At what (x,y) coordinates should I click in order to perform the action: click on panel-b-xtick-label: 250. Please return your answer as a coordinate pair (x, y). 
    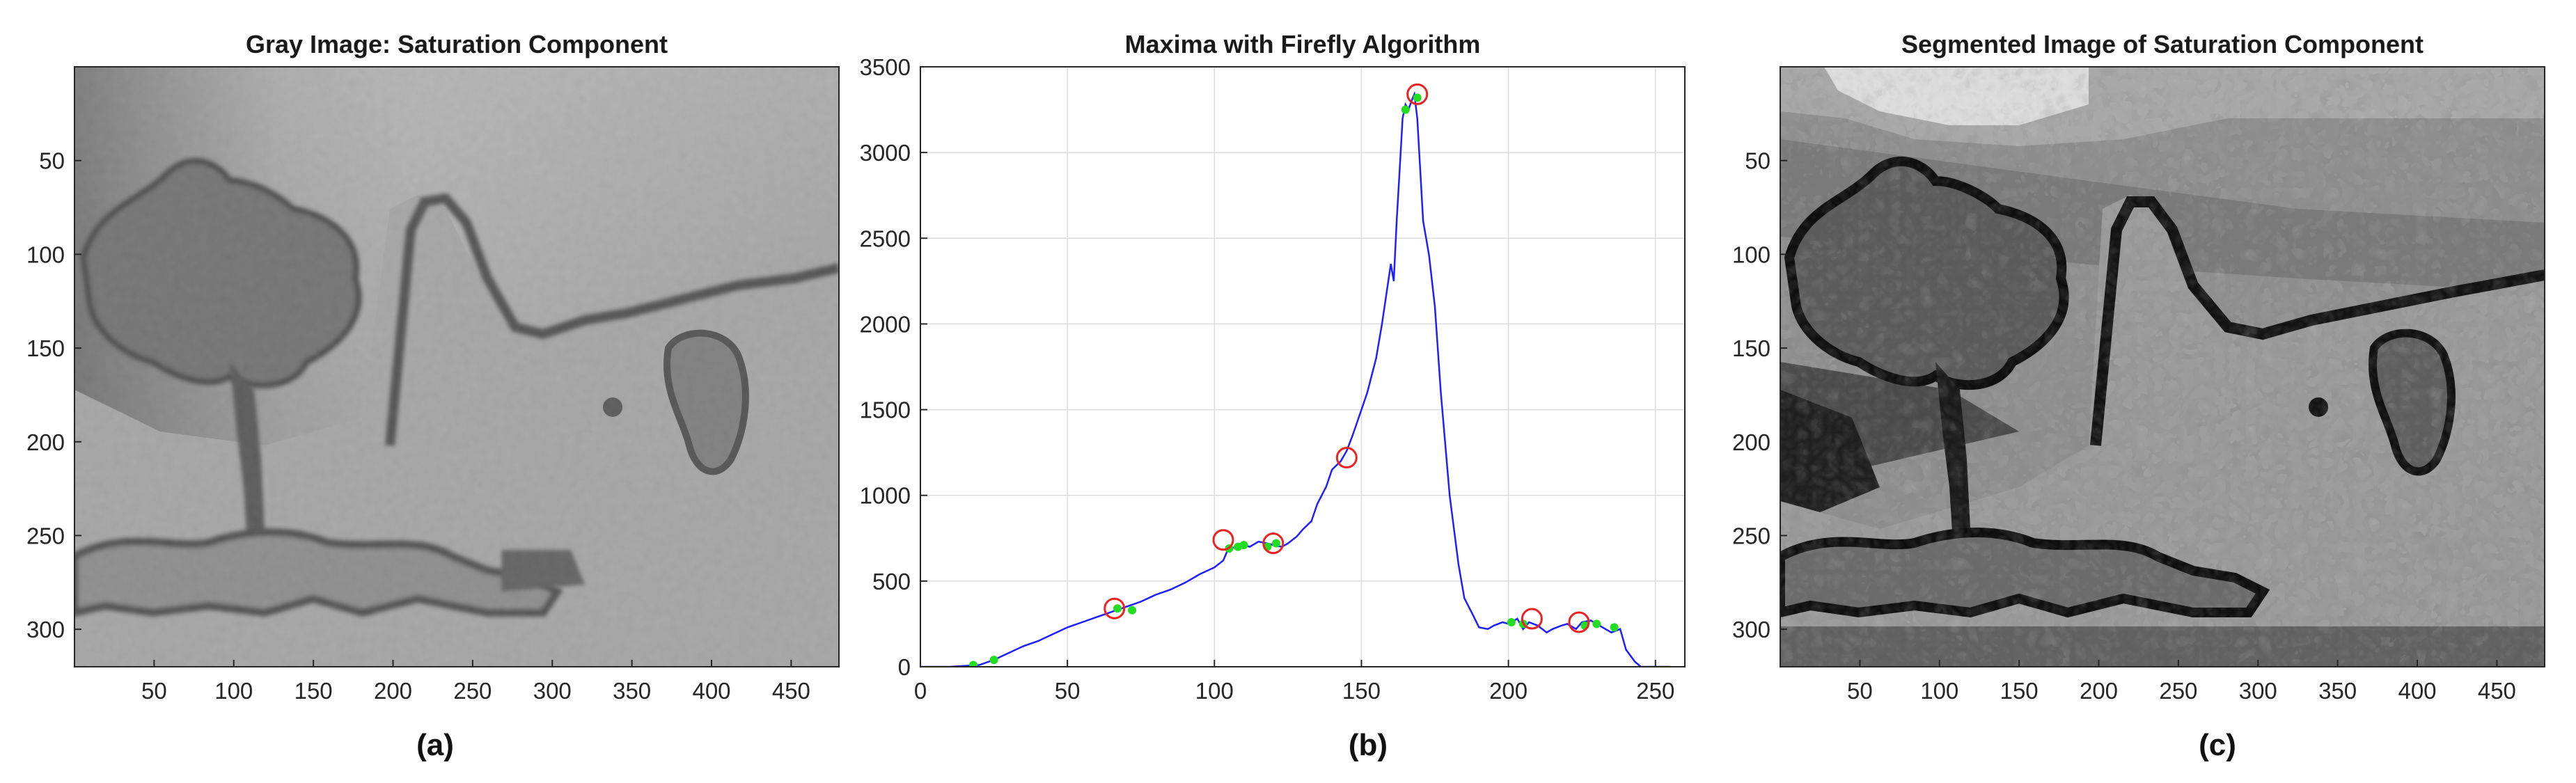
    Looking at the image, I should click on (1655, 691).